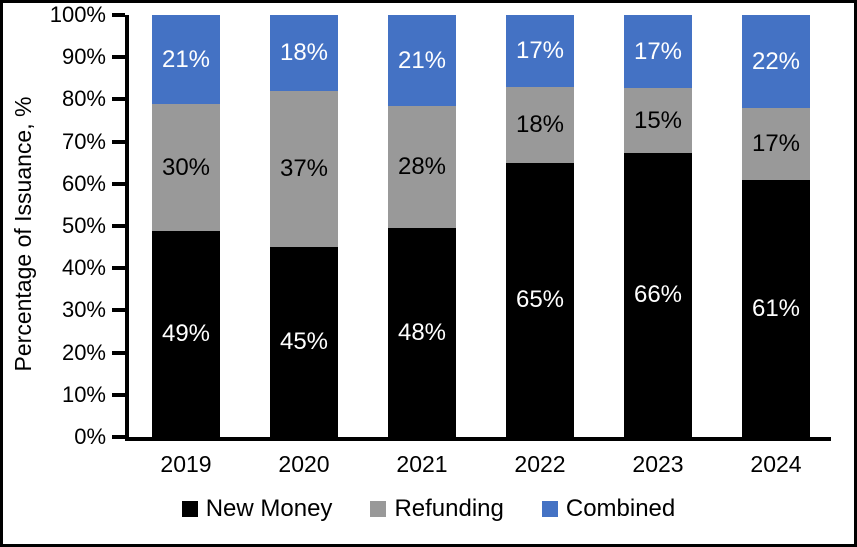  I want to click on bar-value-label: 49%, so click(186, 333).